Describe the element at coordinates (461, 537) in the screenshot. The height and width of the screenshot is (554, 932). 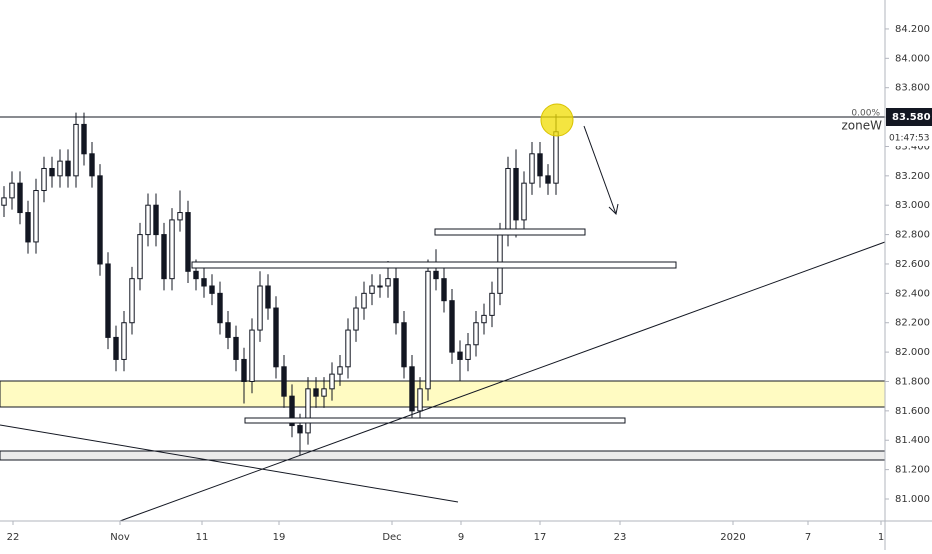
I see `x-tick-label: 9` at that location.